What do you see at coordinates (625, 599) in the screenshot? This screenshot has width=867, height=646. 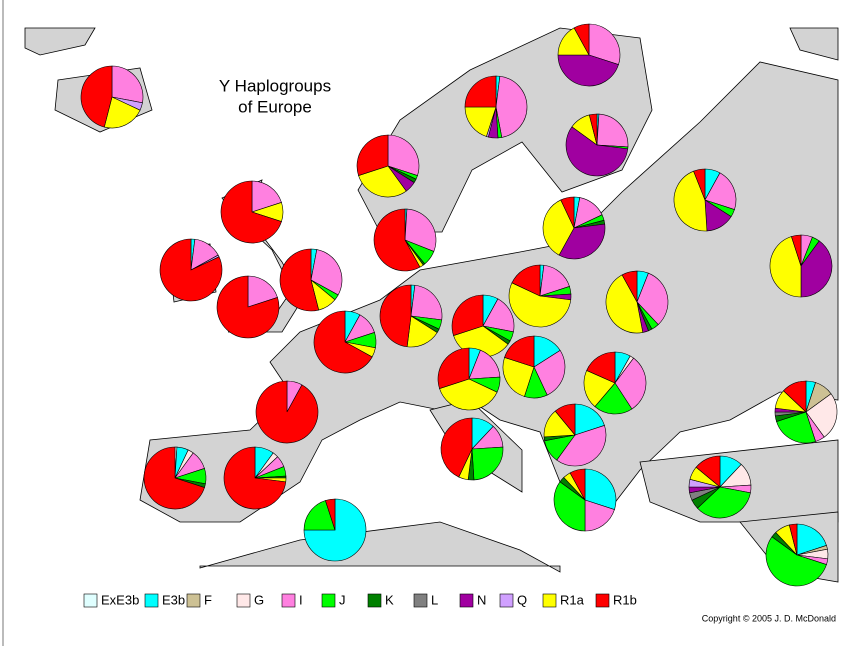 I see `legend-label: R1b` at bounding box center [625, 599].